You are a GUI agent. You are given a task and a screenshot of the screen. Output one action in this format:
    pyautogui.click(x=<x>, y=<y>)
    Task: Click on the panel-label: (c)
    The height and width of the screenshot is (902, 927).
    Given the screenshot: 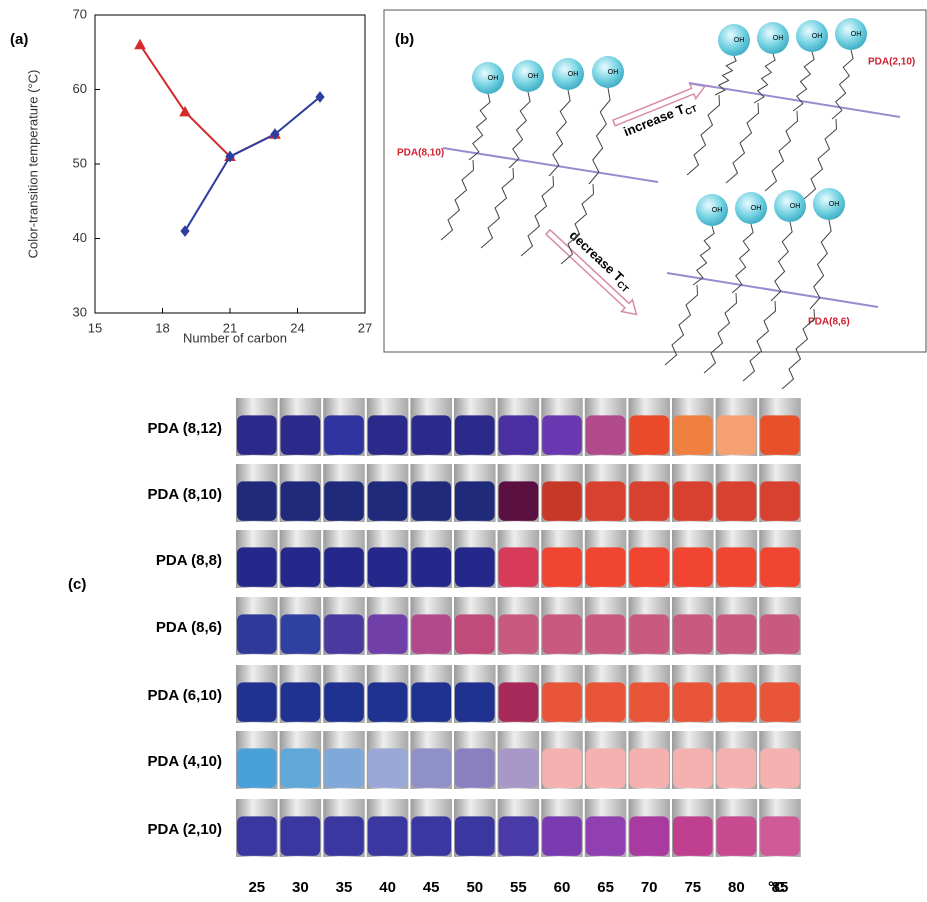 What is the action you would take?
    pyautogui.click(x=77, y=584)
    